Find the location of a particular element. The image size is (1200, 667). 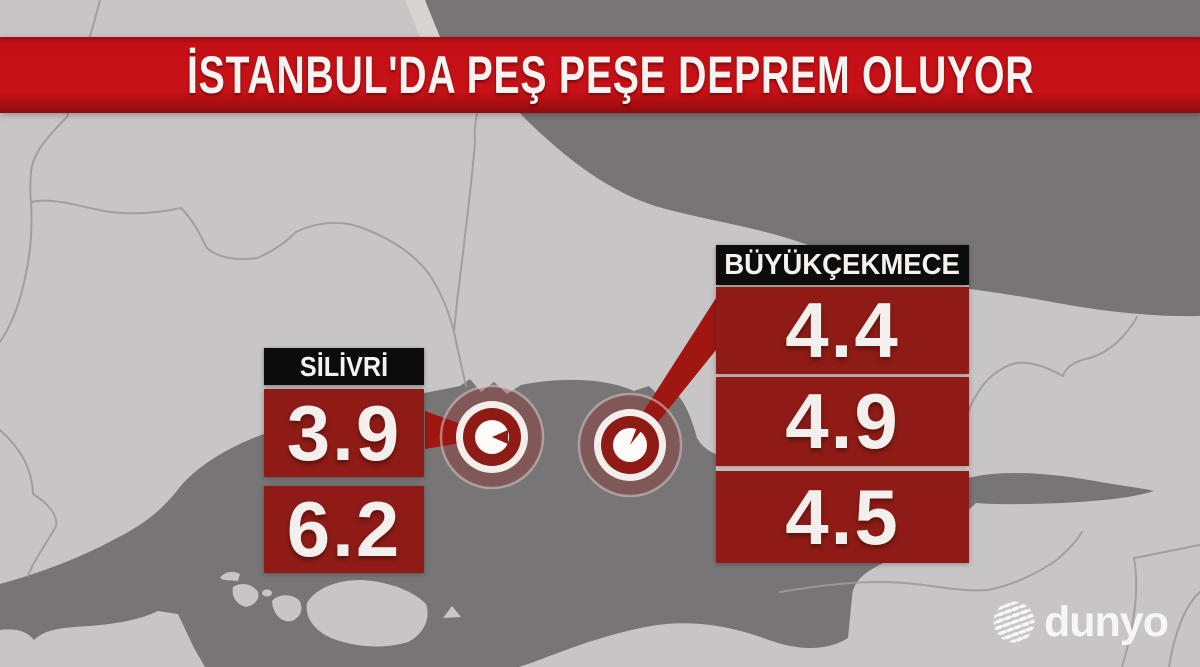

magnitude-value-silivri-2: 6.2 is located at coordinates (344, 529).